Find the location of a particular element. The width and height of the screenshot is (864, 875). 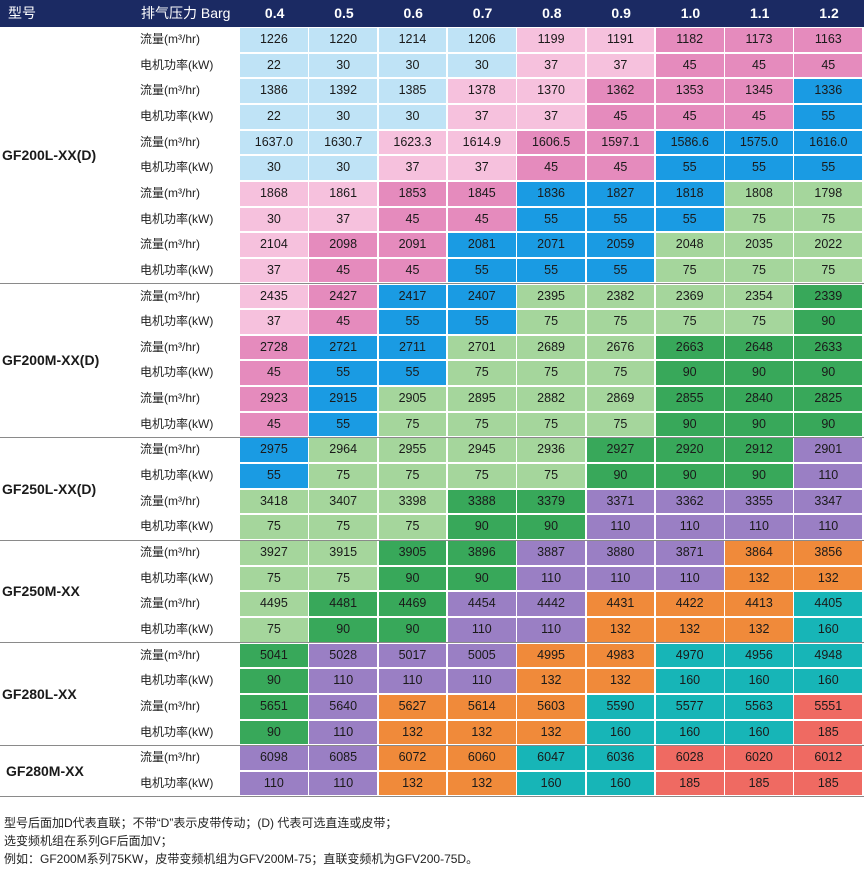

flow-value-cell: 2955 is located at coordinates (412, 450).